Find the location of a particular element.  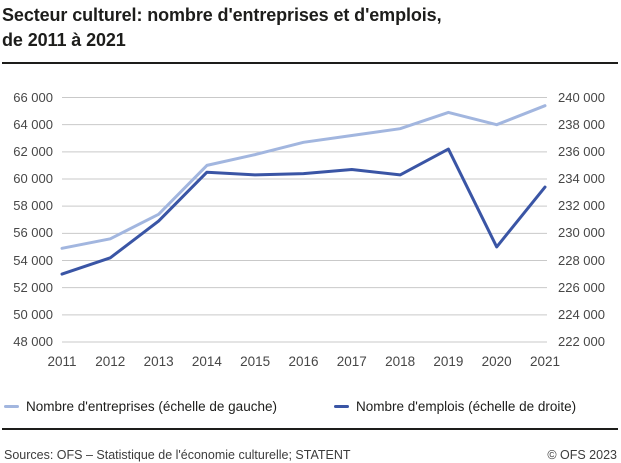

y-axis-left-tick-label: 62 000 is located at coordinates (33, 151).